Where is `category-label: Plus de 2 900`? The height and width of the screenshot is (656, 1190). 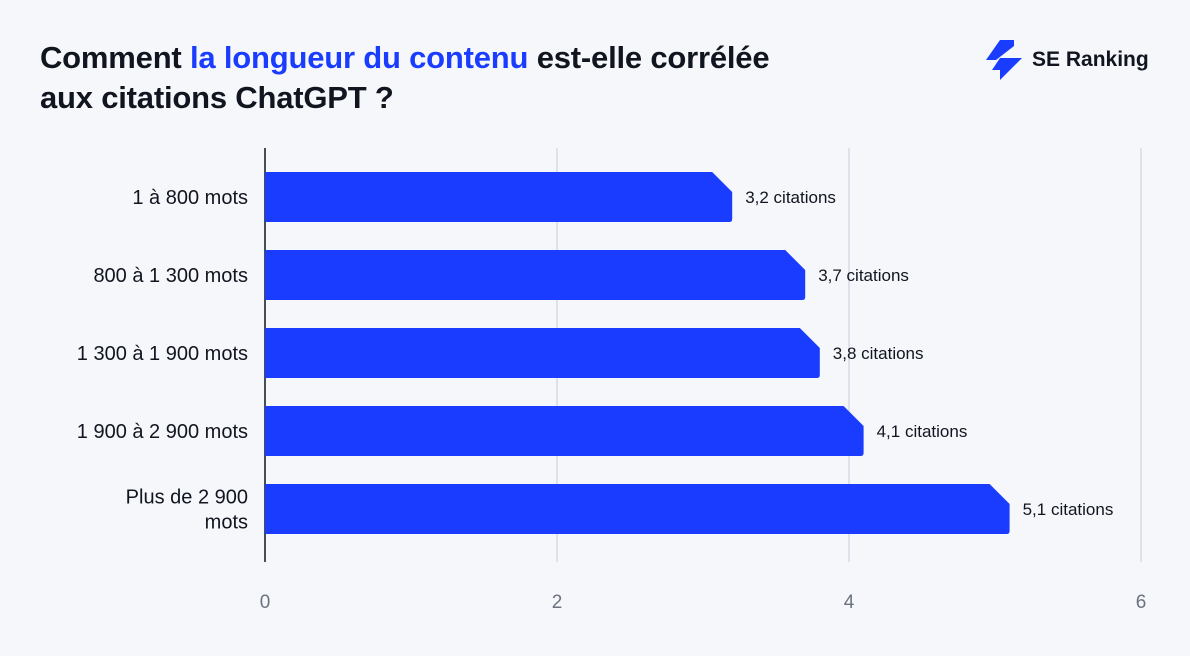
category-label: Plus de 2 900 is located at coordinates (187, 498).